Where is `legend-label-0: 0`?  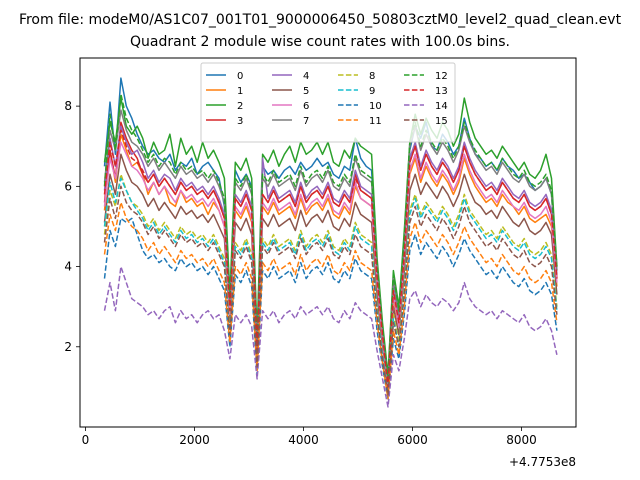
legend-label-0: 0 is located at coordinates (240, 76).